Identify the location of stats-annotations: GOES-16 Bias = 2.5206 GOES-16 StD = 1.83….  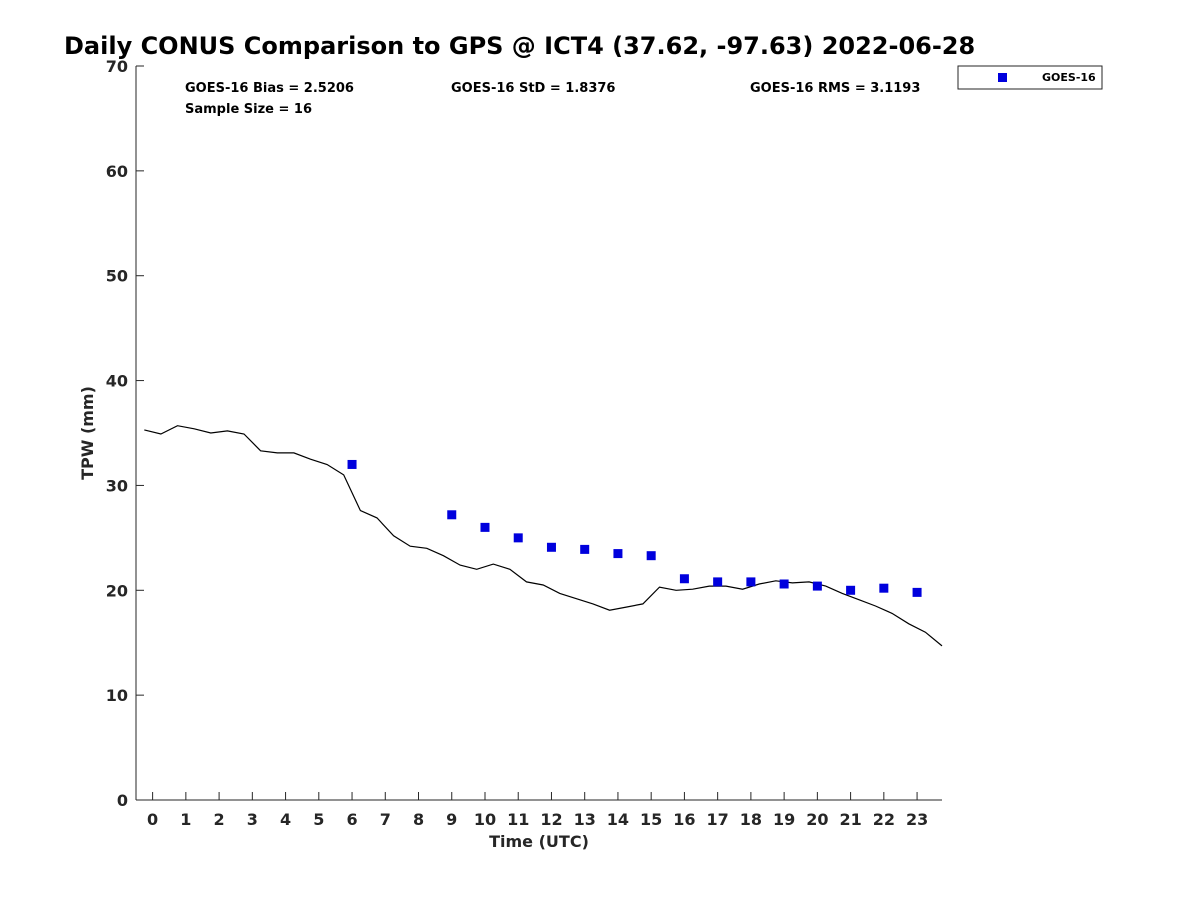
(552, 99).